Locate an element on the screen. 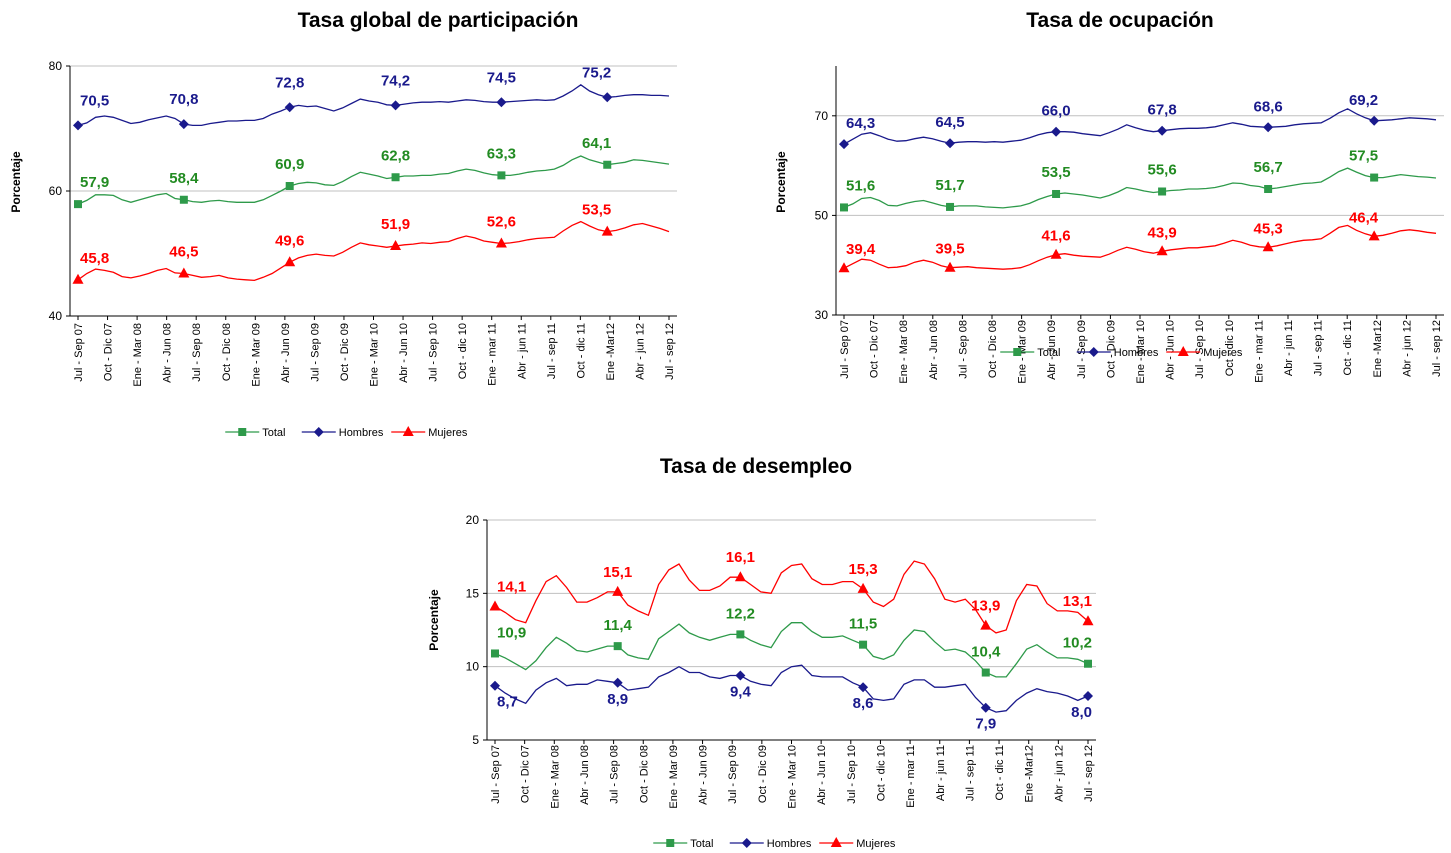 Image resolution: width=1451 pixels, height=853 pixels. data-label-total: 55,6 is located at coordinates (1161, 169).